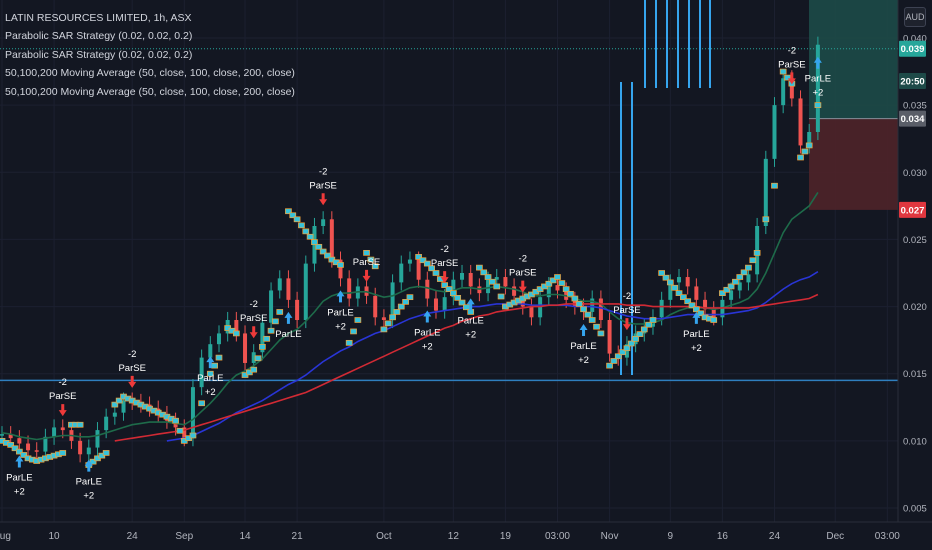  I want to click on signal-long-18: ParLE +2, so click(818, 77).